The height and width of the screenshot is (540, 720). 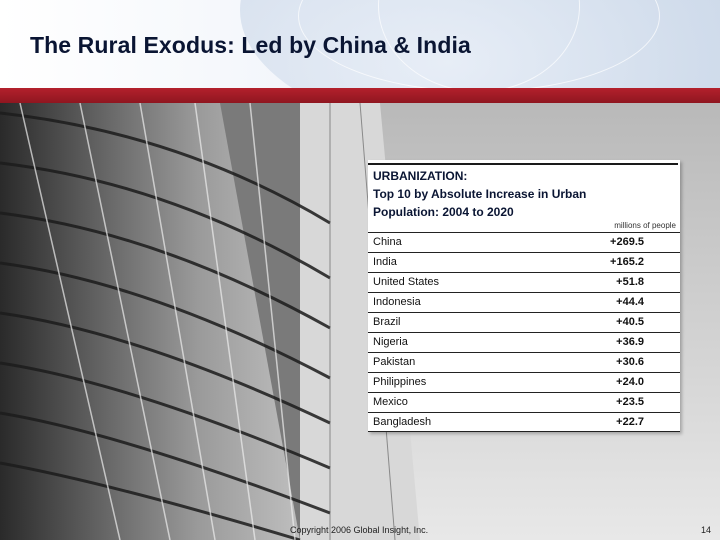 I want to click on table-row: China +269.5, so click(x=524, y=242).